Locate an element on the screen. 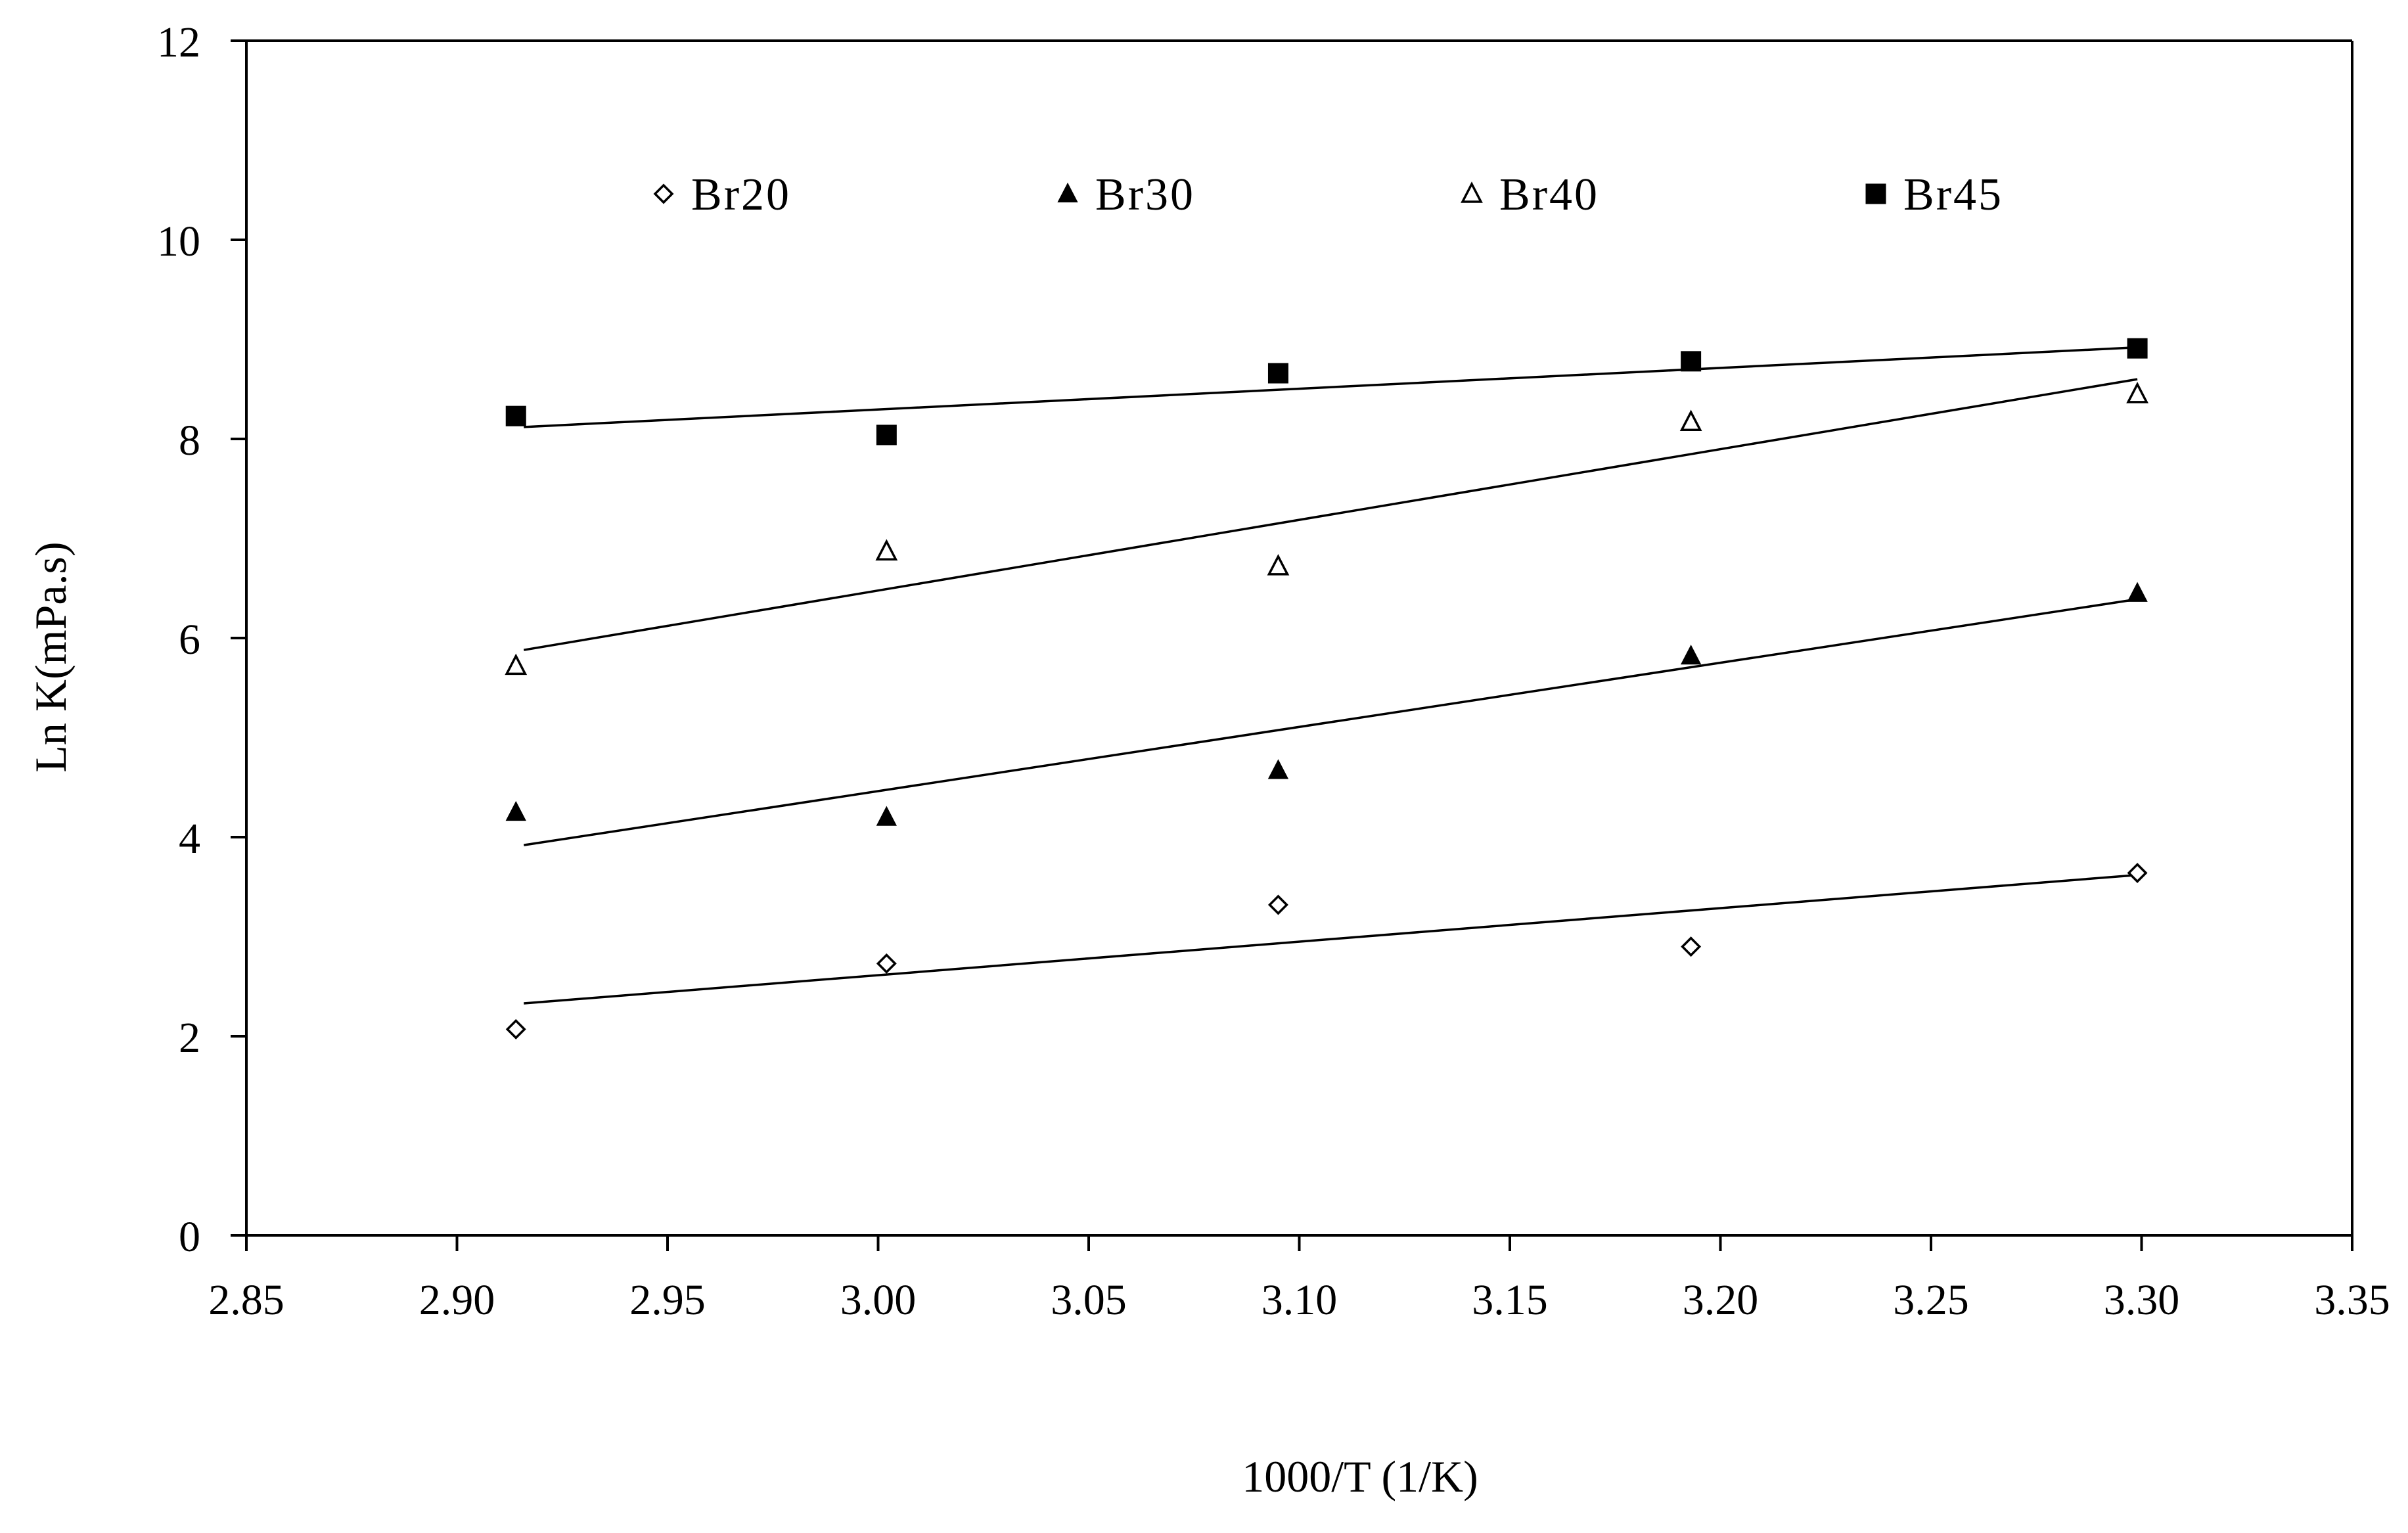 The width and height of the screenshot is (2408, 1533). y-axis-label: Ln K(mPa.s) is located at coordinates (51, 656).